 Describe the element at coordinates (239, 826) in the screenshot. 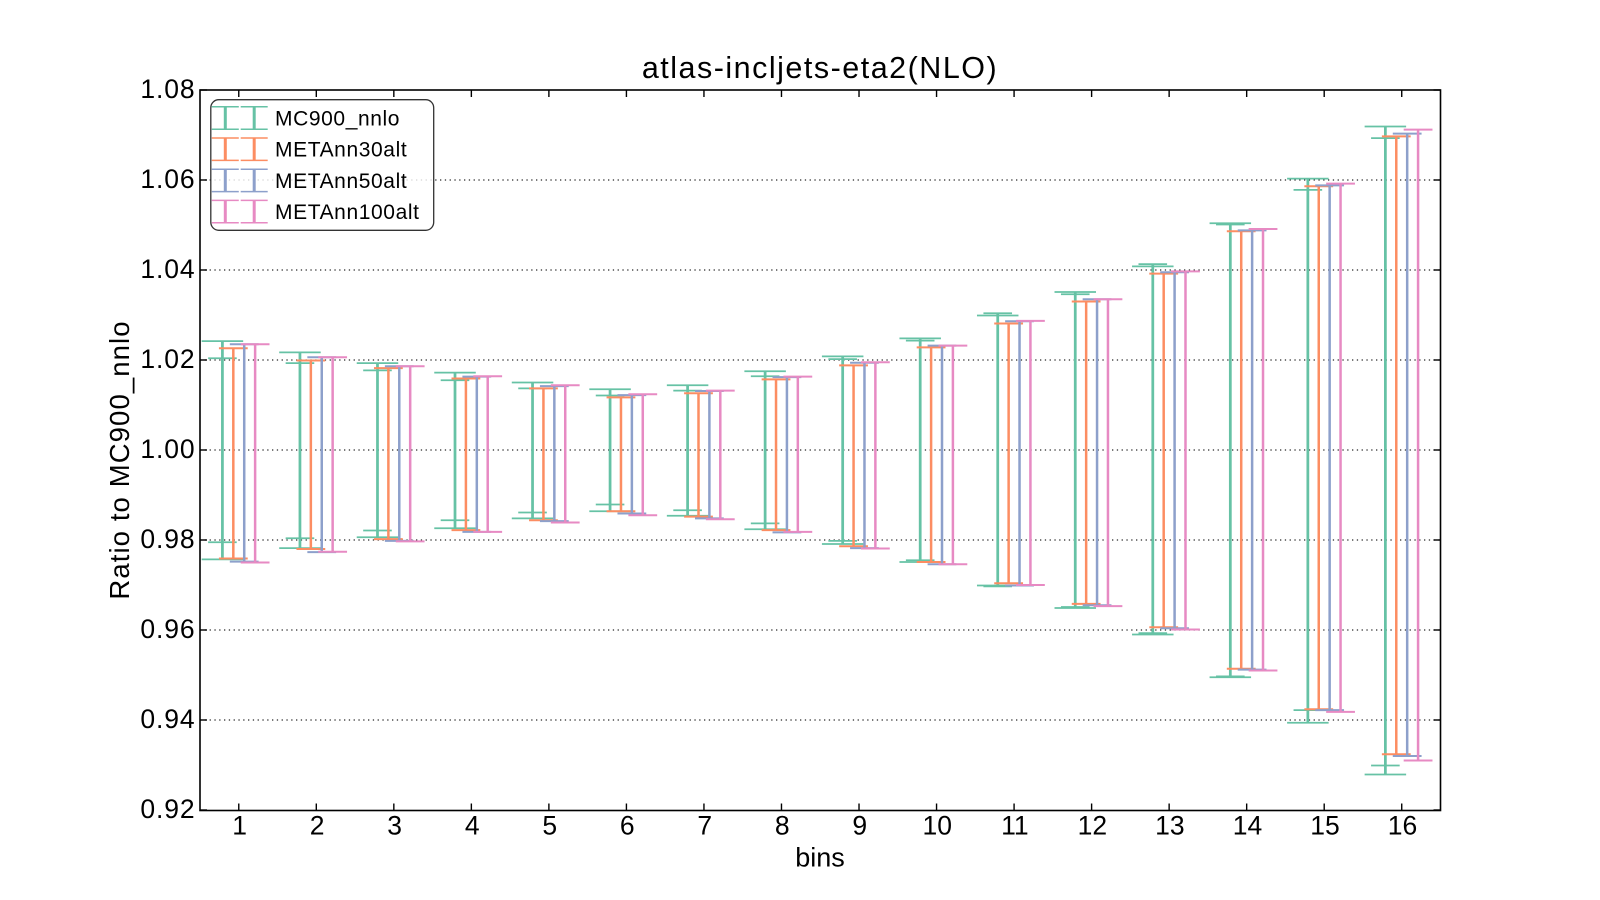

I see `svg-text: 1` at that location.